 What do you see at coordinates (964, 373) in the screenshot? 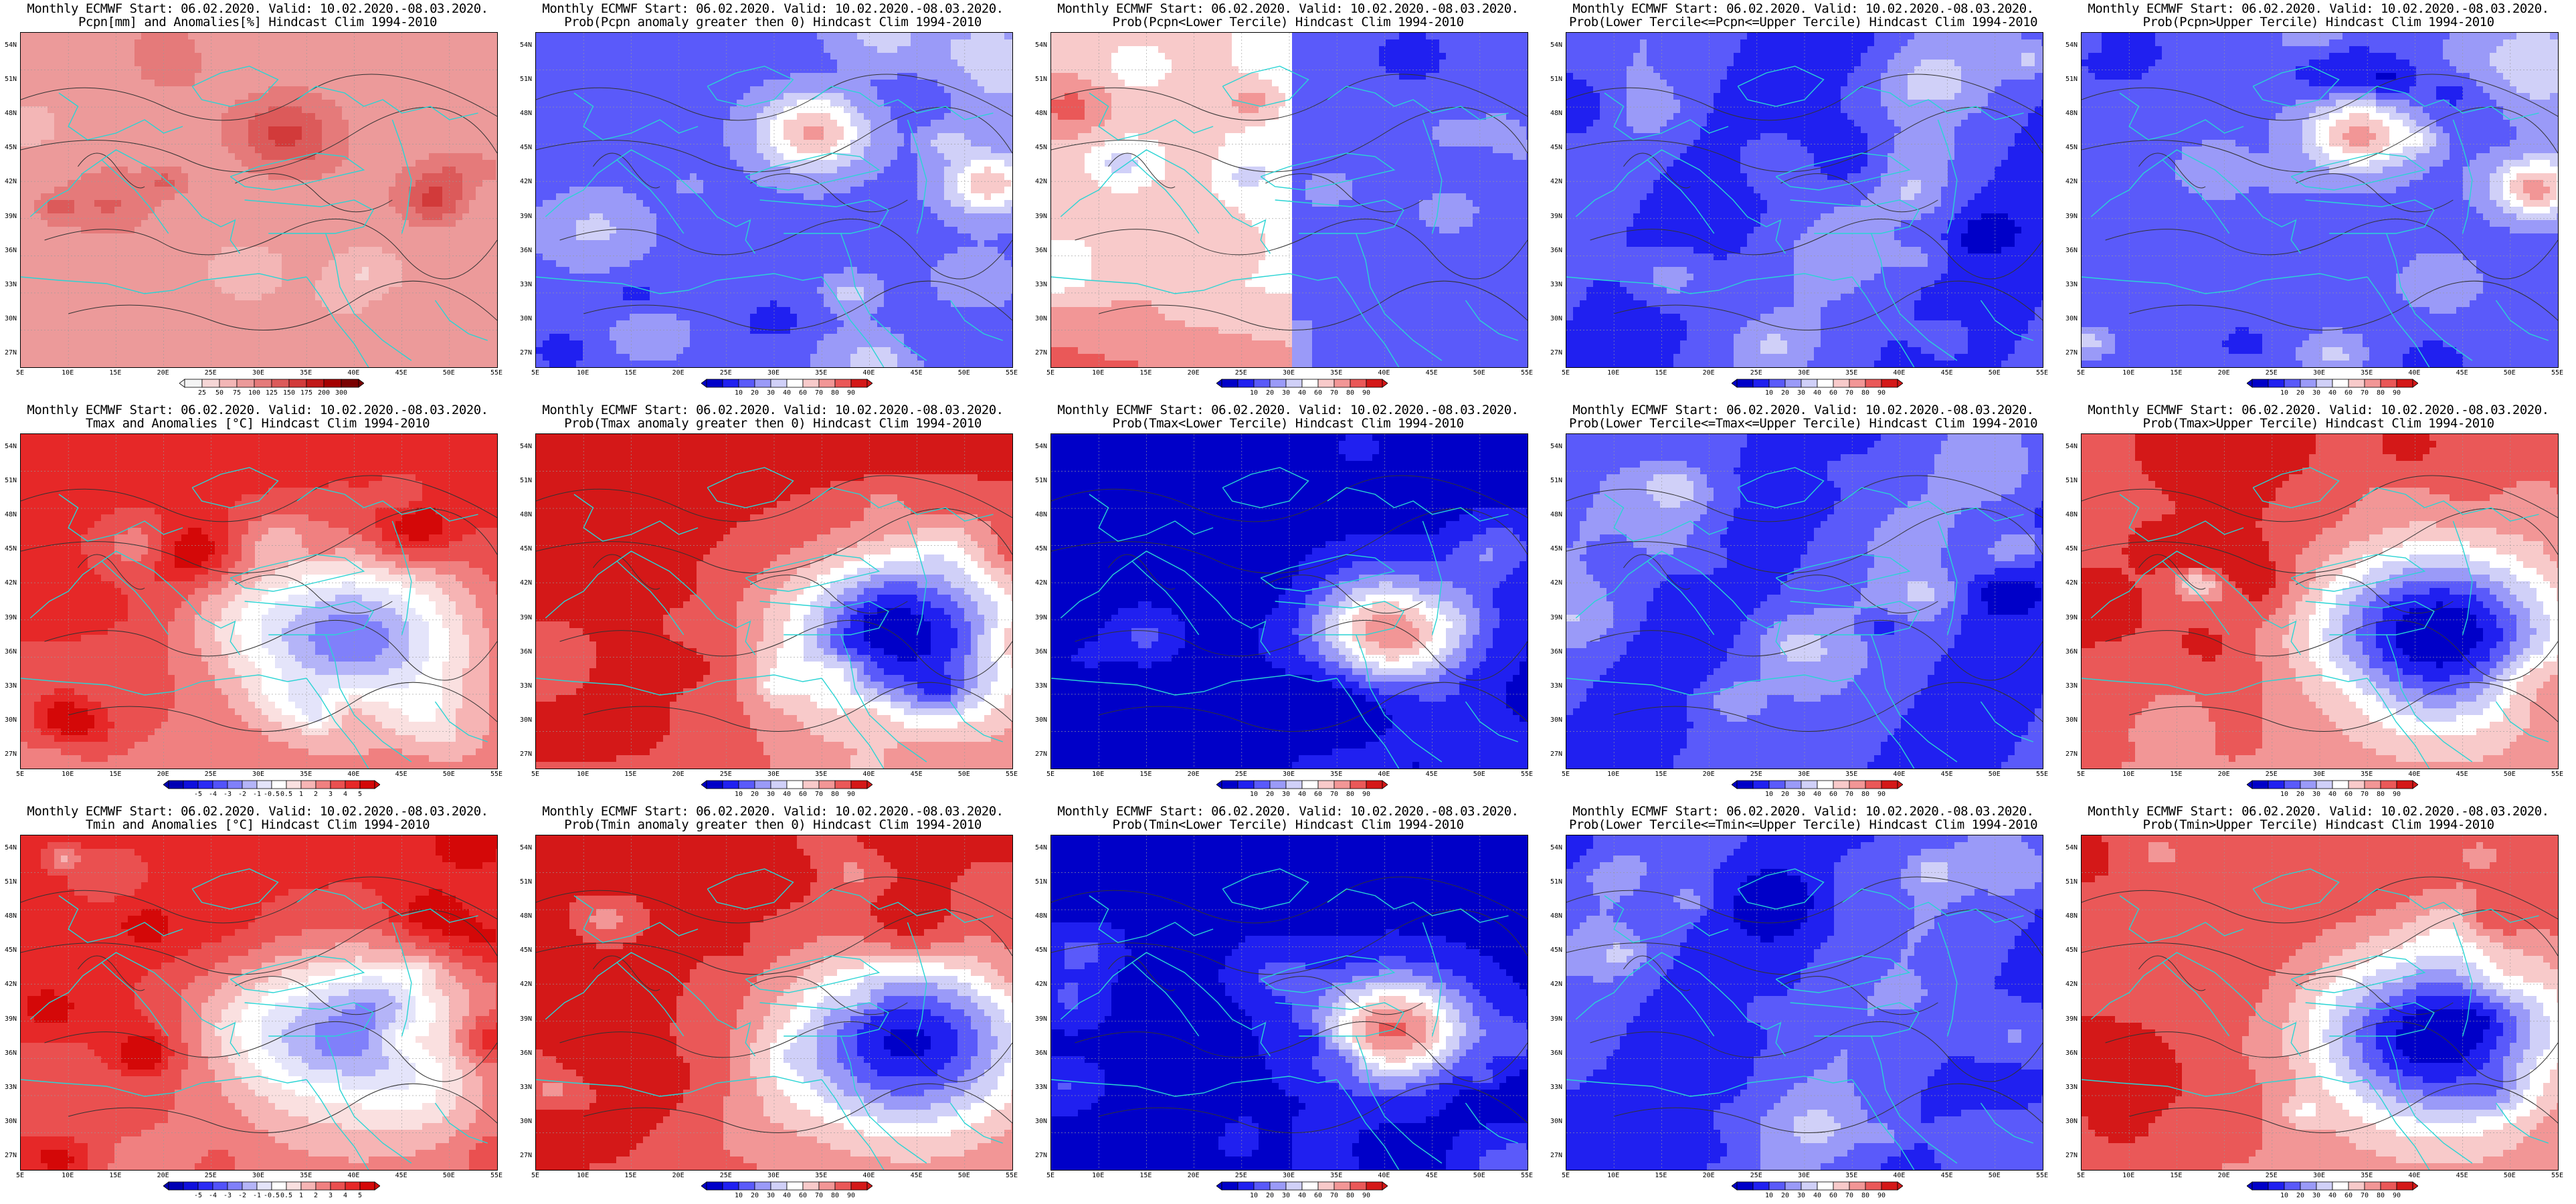
I see `lon-tick-label: 50E` at bounding box center [964, 373].